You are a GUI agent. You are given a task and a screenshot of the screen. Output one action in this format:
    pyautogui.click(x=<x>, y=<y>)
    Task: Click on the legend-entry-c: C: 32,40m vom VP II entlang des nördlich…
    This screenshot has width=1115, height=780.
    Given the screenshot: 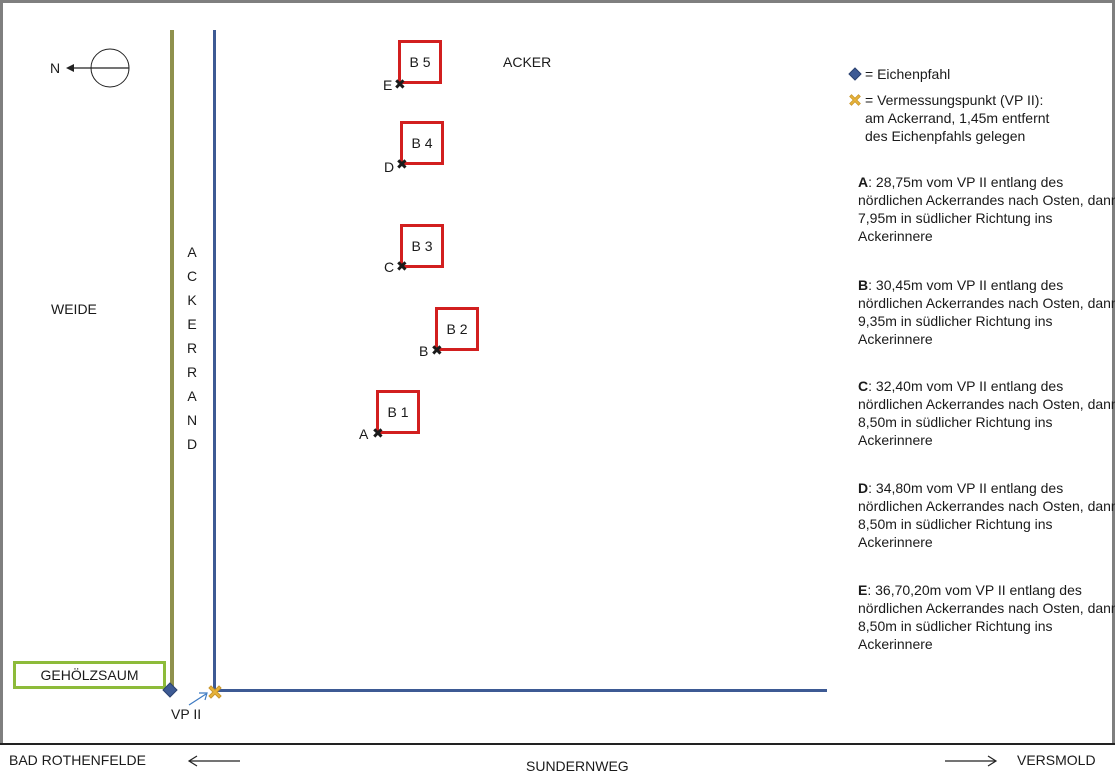 What is the action you would take?
    pyautogui.click(x=986, y=413)
    